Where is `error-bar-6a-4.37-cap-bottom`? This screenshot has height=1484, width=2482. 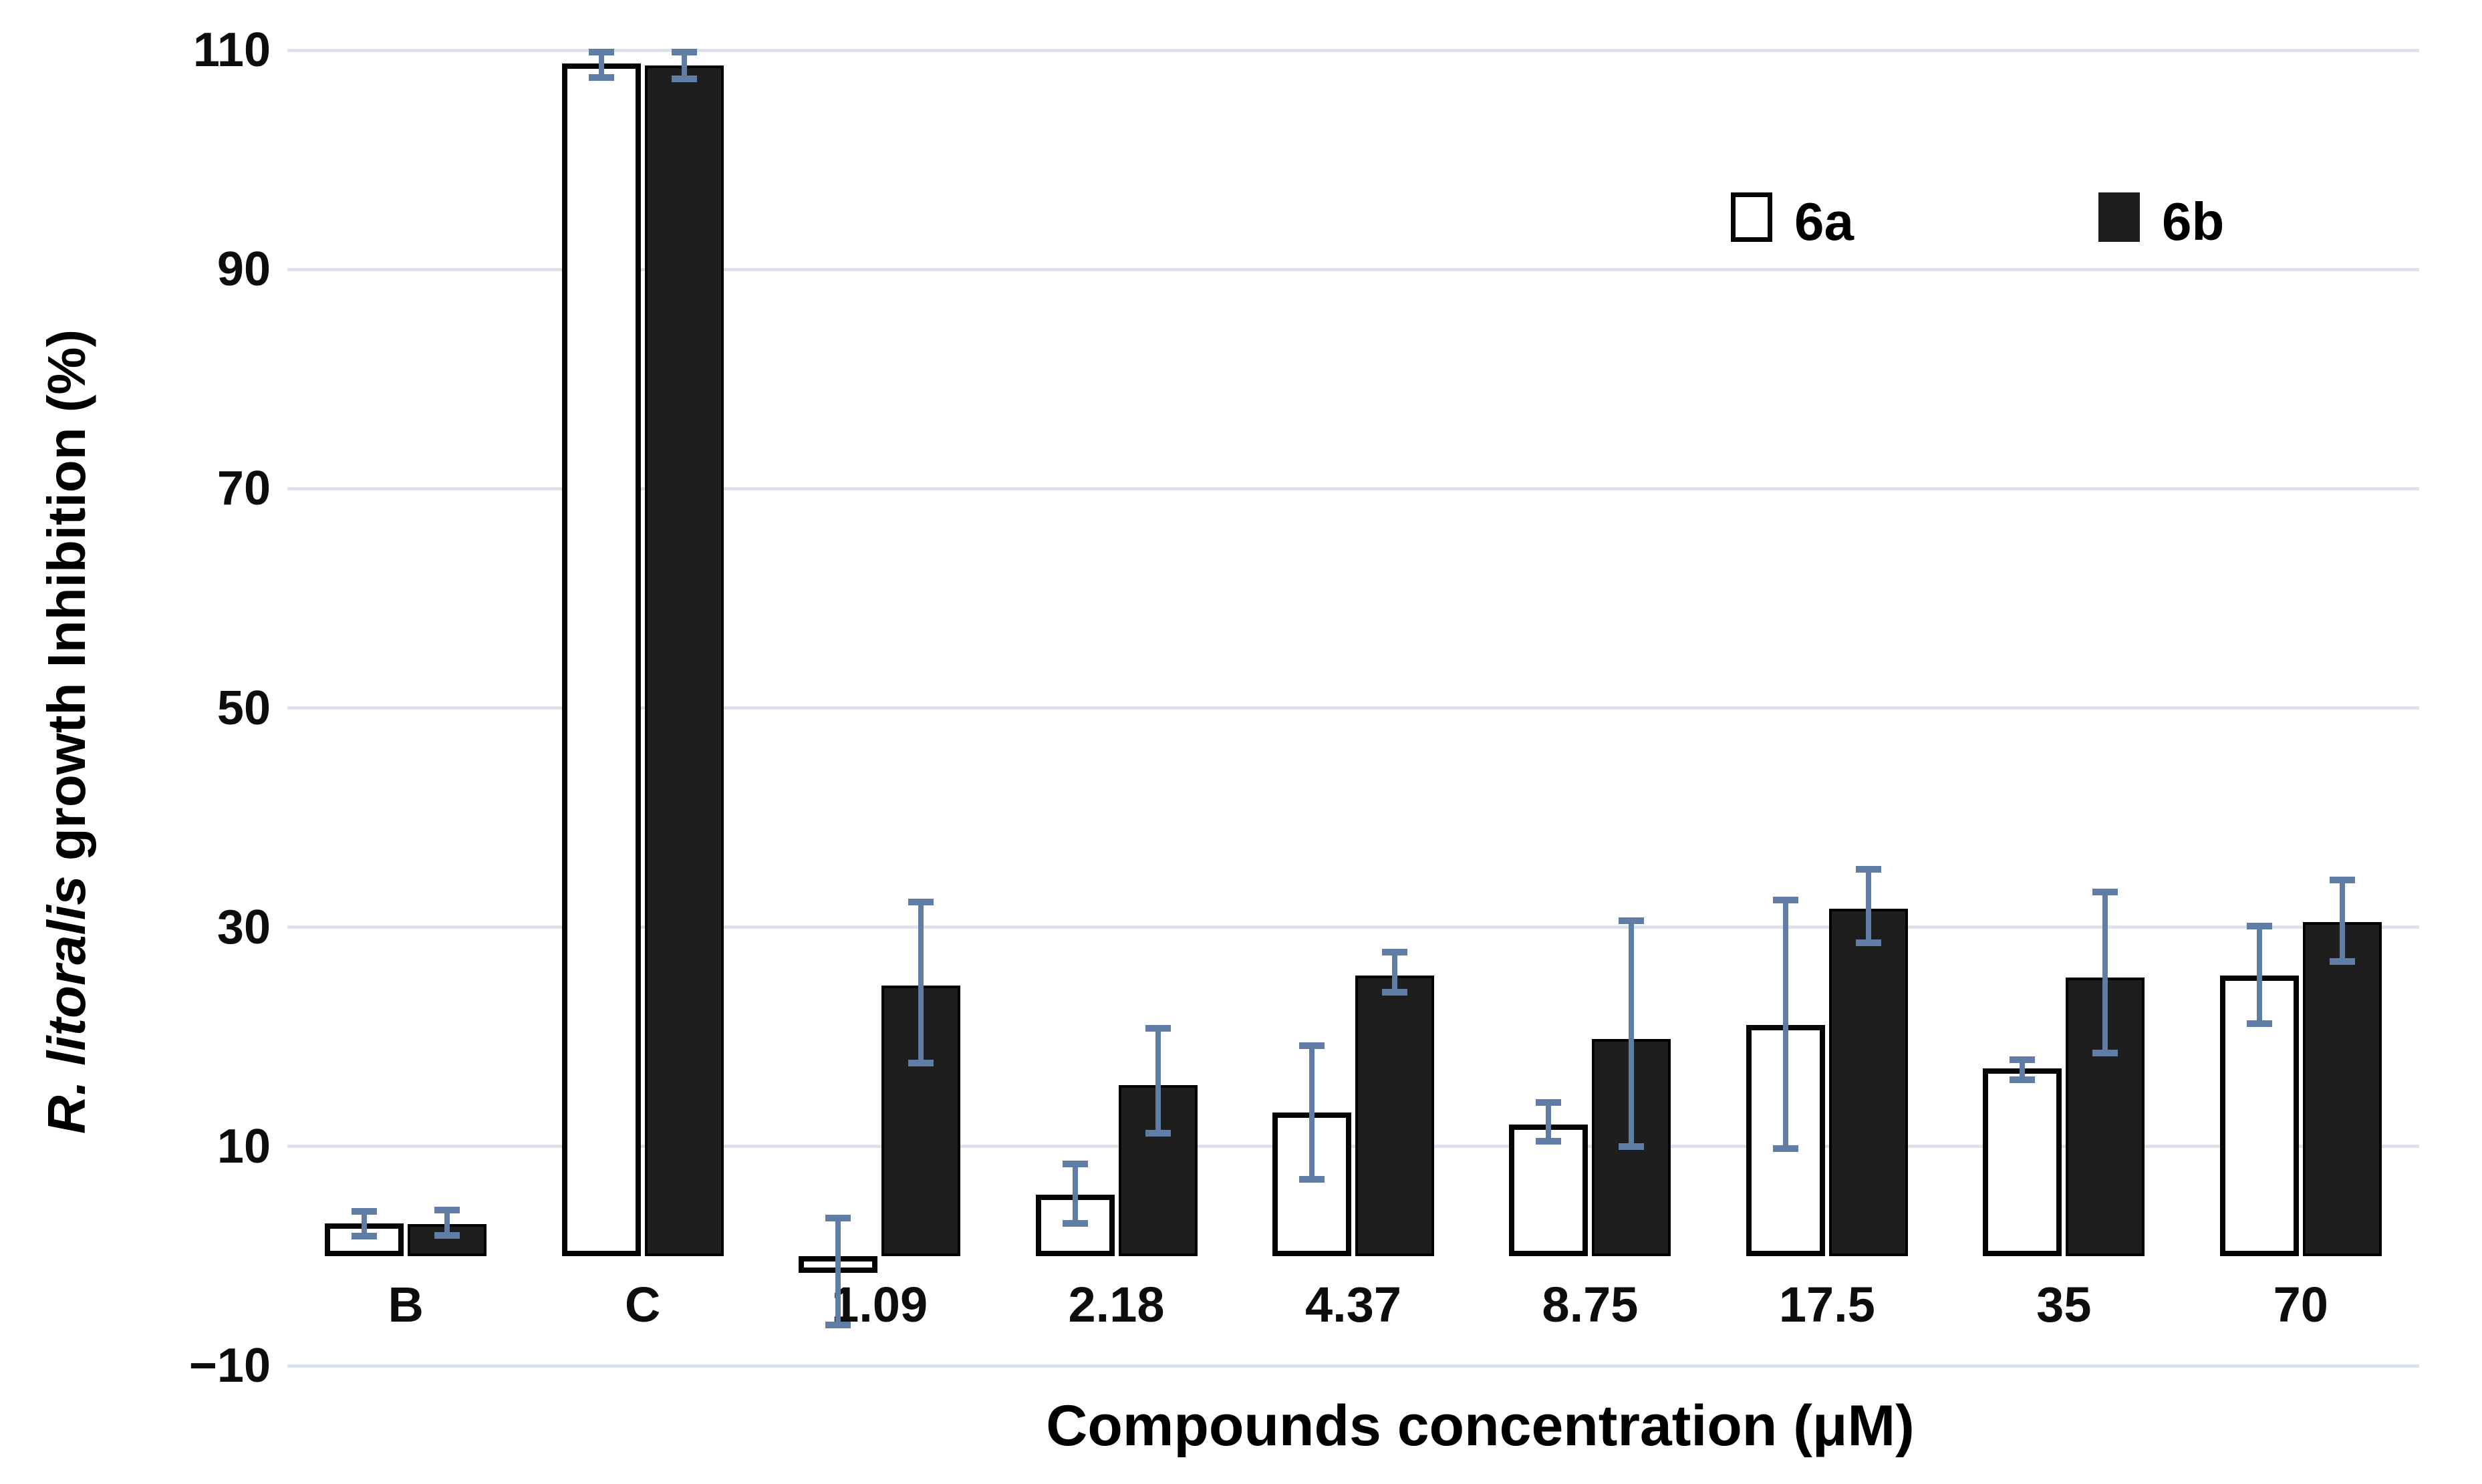
error-bar-6a-4.37-cap-bottom is located at coordinates (1312, 1179).